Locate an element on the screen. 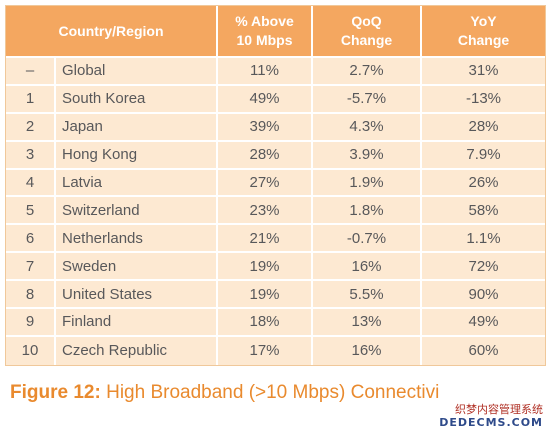 This screenshot has width=549, height=433. watermark-line1: 织梦内容管理系统 is located at coordinates (499, 409).